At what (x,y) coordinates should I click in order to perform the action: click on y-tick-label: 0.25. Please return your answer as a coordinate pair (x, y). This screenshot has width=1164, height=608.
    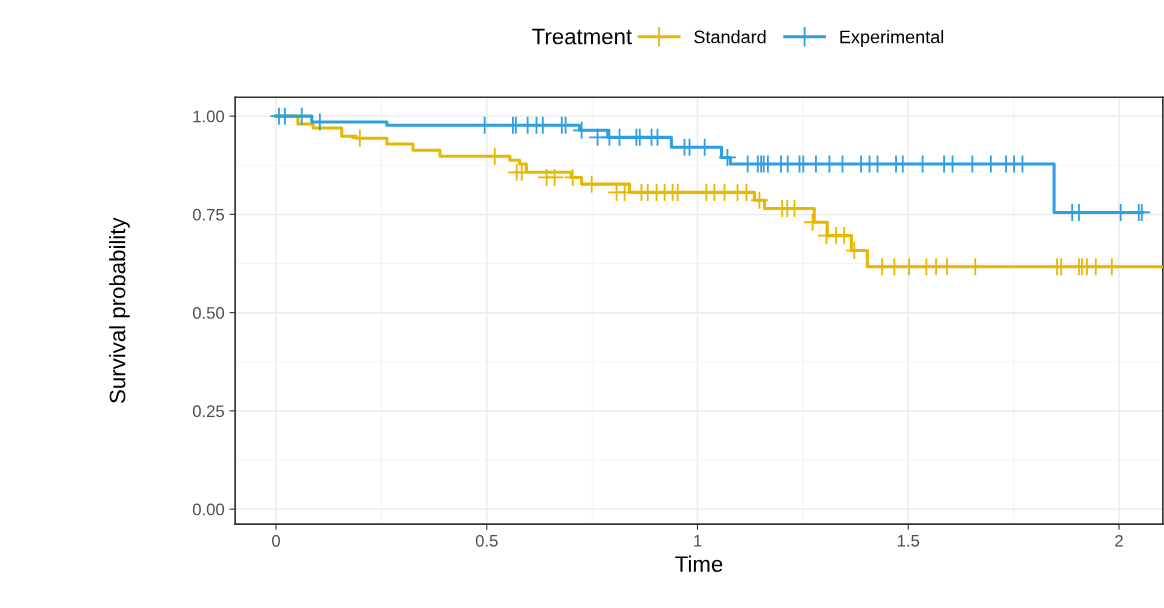
    Looking at the image, I should click on (208, 411).